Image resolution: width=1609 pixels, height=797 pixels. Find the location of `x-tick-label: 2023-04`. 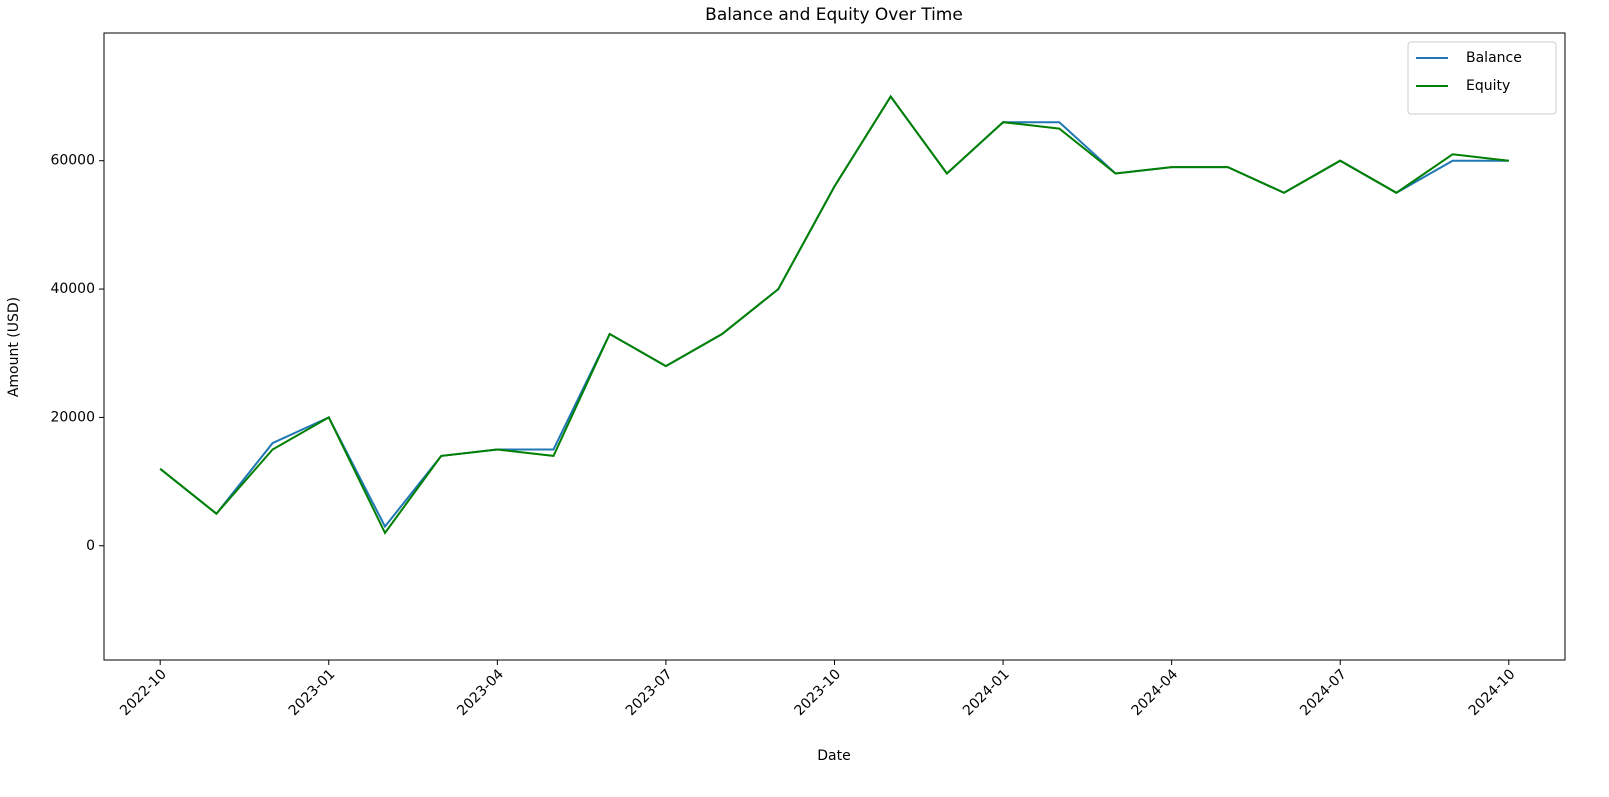

x-tick-label: 2023-04 is located at coordinates (480, 692).